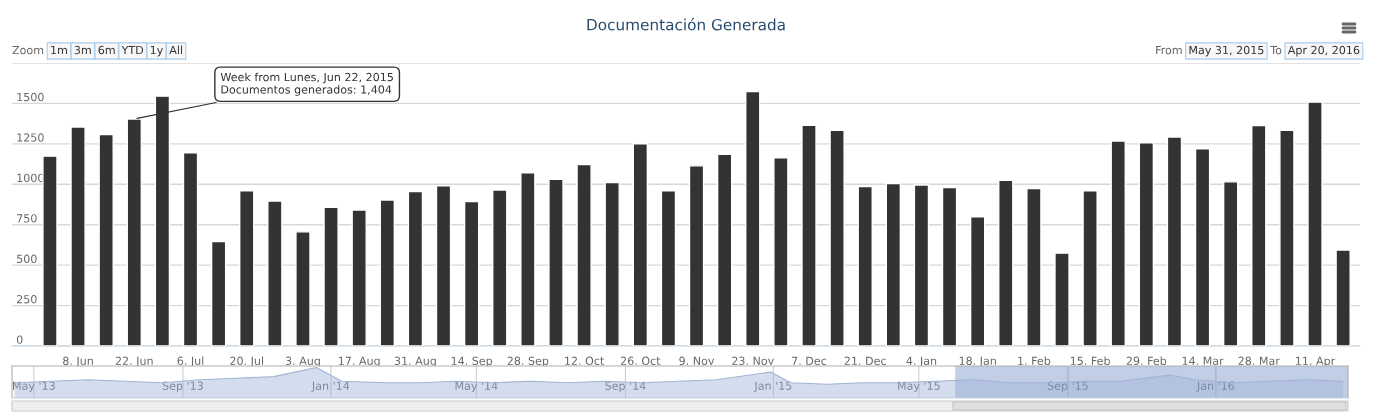 This screenshot has width=1373, height=415. Describe the element at coordinates (134, 362) in the screenshot. I see `x-tick-label: 22. Jun` at that location.